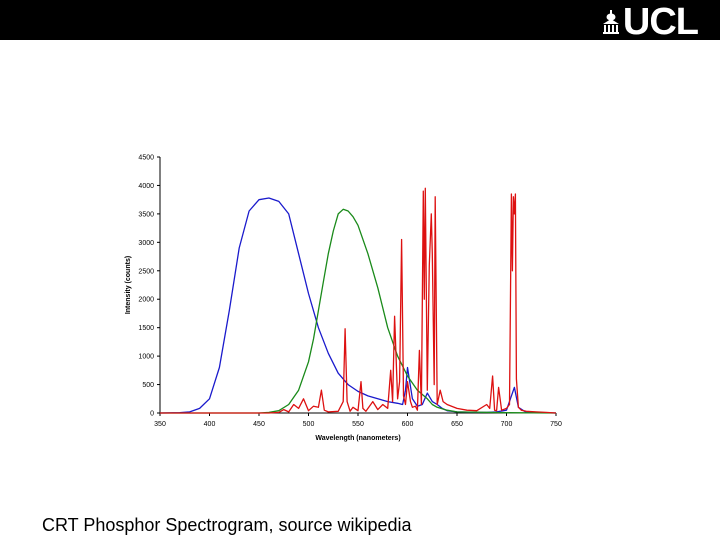 The height and width of the screenshot is (540, 720). Describe the element at coordinates (146, 243) in the screenshot. I see `y-tick-label: 3000` at that location.